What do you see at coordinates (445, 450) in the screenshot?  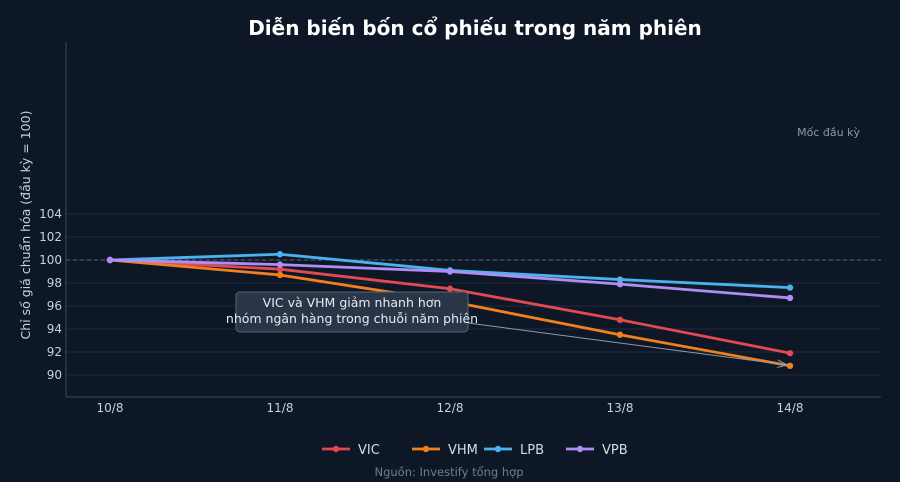 I see `legend-item-vhm: VHM` at bounding box center [445, 450].